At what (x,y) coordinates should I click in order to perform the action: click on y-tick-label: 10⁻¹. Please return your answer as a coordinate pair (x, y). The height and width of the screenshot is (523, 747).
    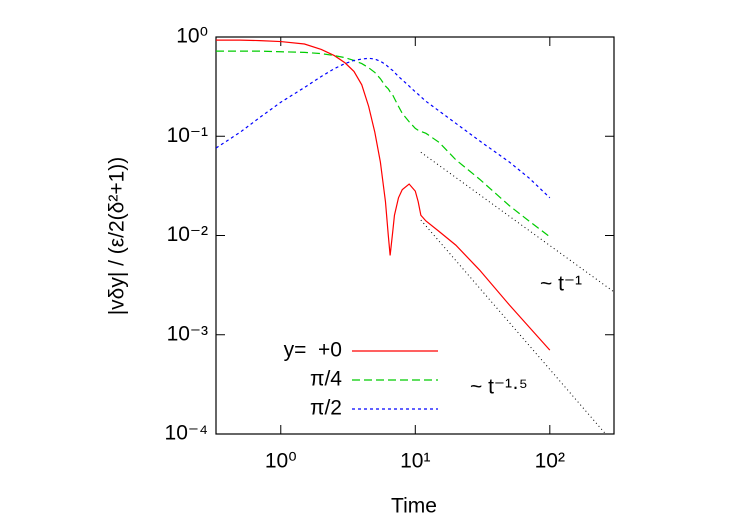
    Looking at the image, I should click on (187, 135).